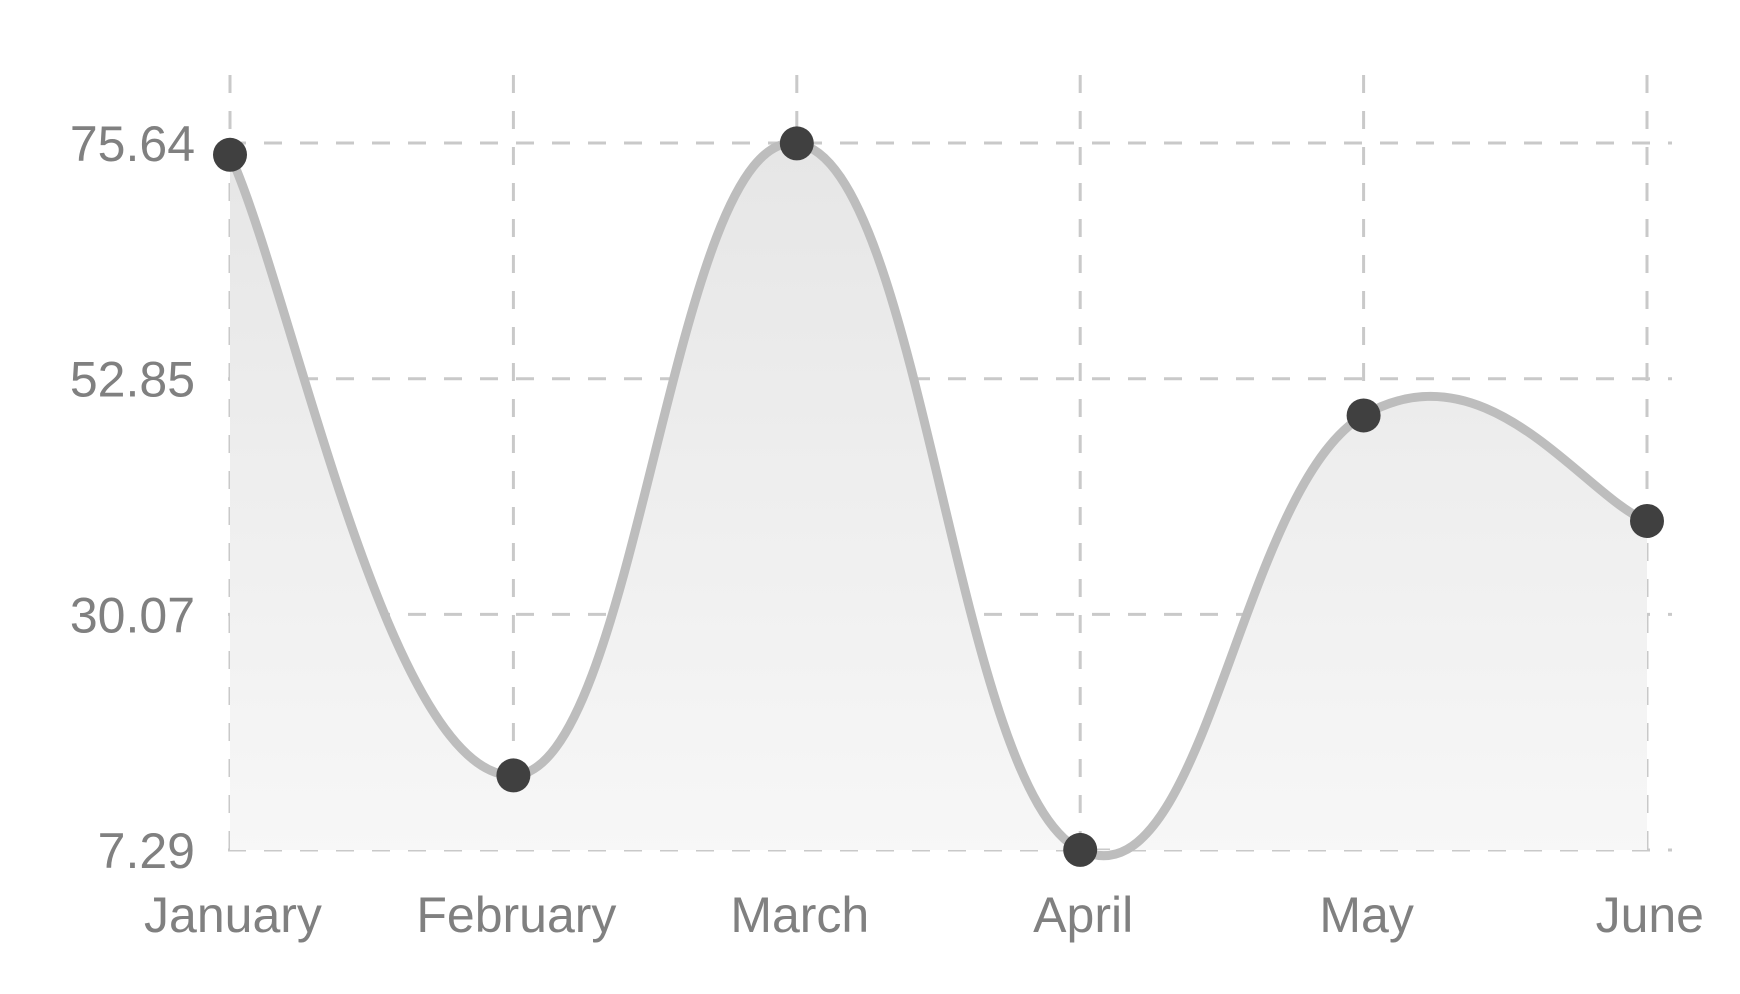  I want to click on y-axis-tick-labels: 7.29 30.07 52.85 75.64, so click(132, 497).